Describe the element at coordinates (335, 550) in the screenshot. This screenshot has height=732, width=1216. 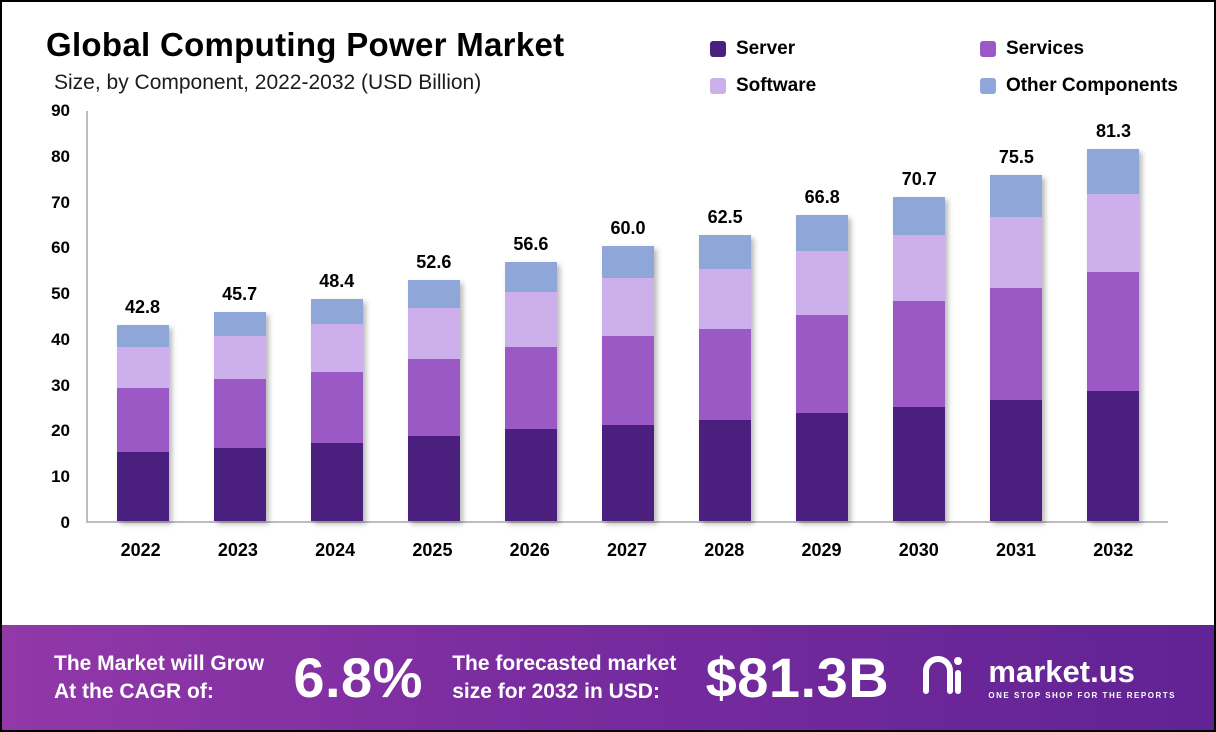
I see `x-axis-label: 2024` at that location.